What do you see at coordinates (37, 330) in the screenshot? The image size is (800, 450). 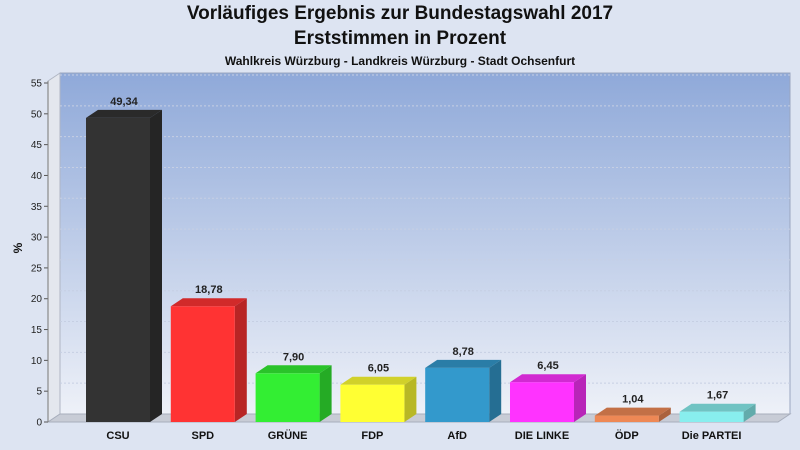 I see `y-tick-label: 15` at bounding box center [37, 330].